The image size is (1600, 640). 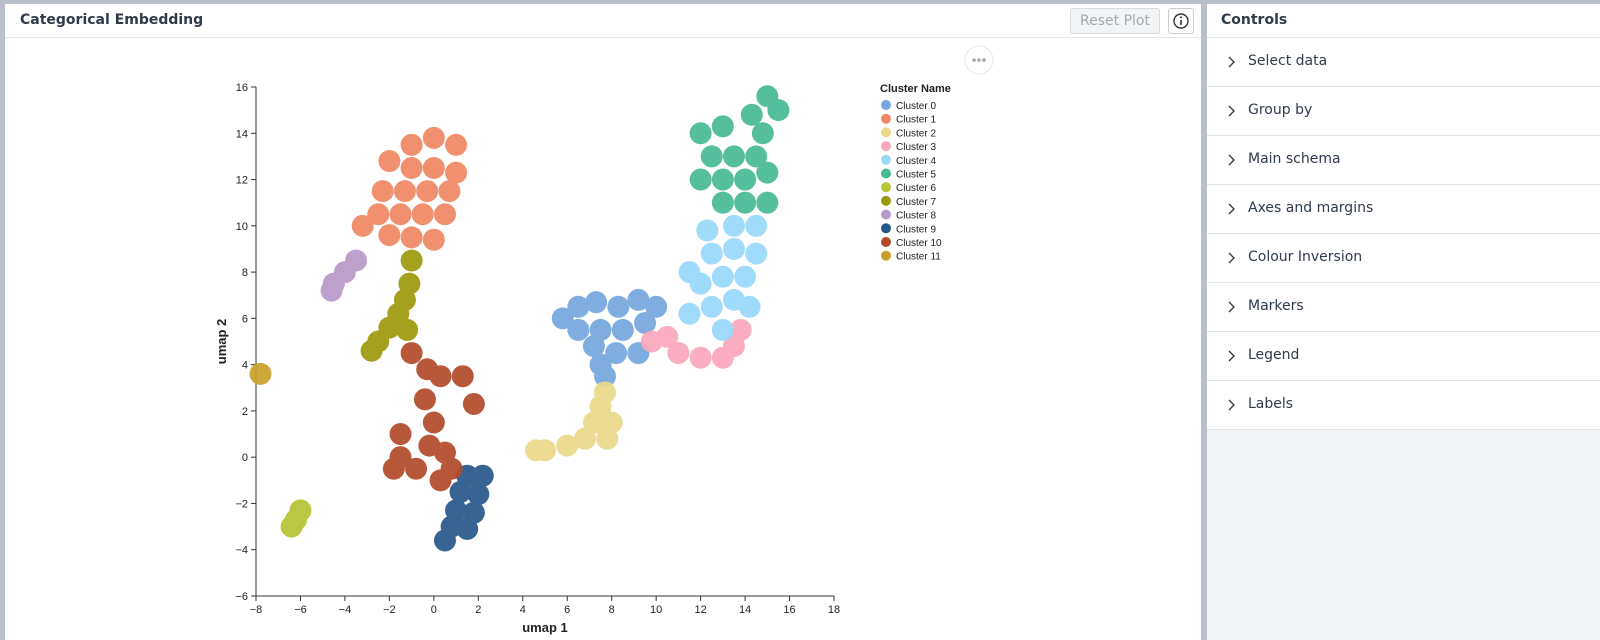 What do you see at coordinates (300, 610) in the screenshot?
I see `x-tick-label: −6` at bounding box center [300, 610].